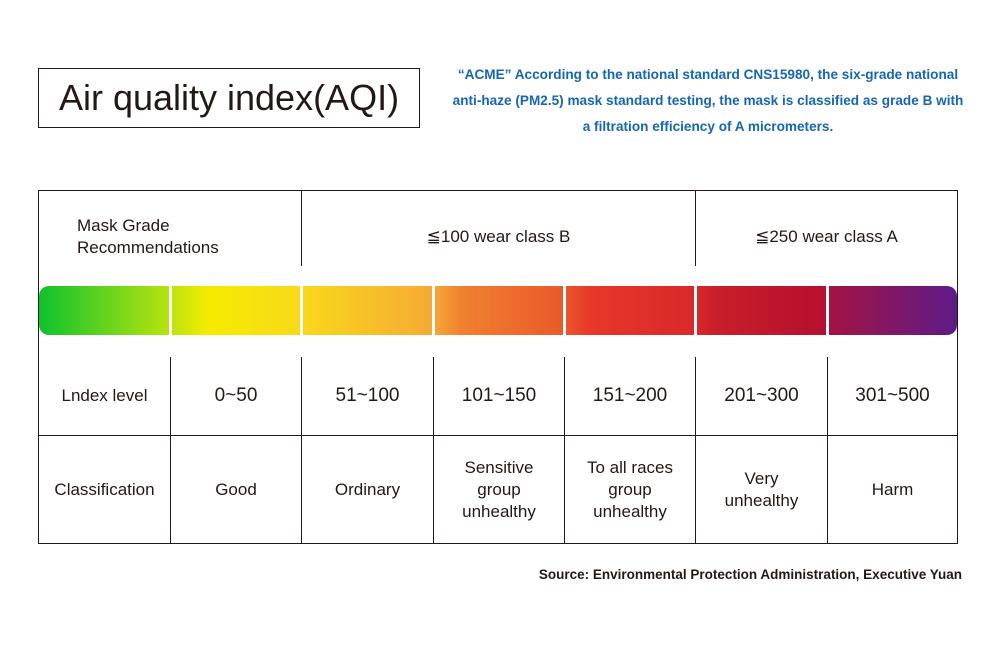  Describe the element at coordinates (826, 236) in the screenshot. I see `class-a-label: ≦250 wear class A` at that location.